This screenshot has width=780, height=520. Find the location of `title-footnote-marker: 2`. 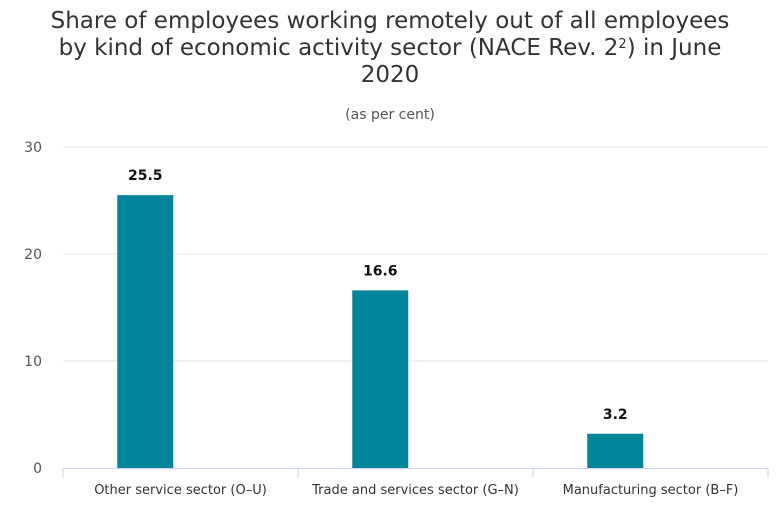

title-footnote-marker: 2 is located at coordinates (622, 44).